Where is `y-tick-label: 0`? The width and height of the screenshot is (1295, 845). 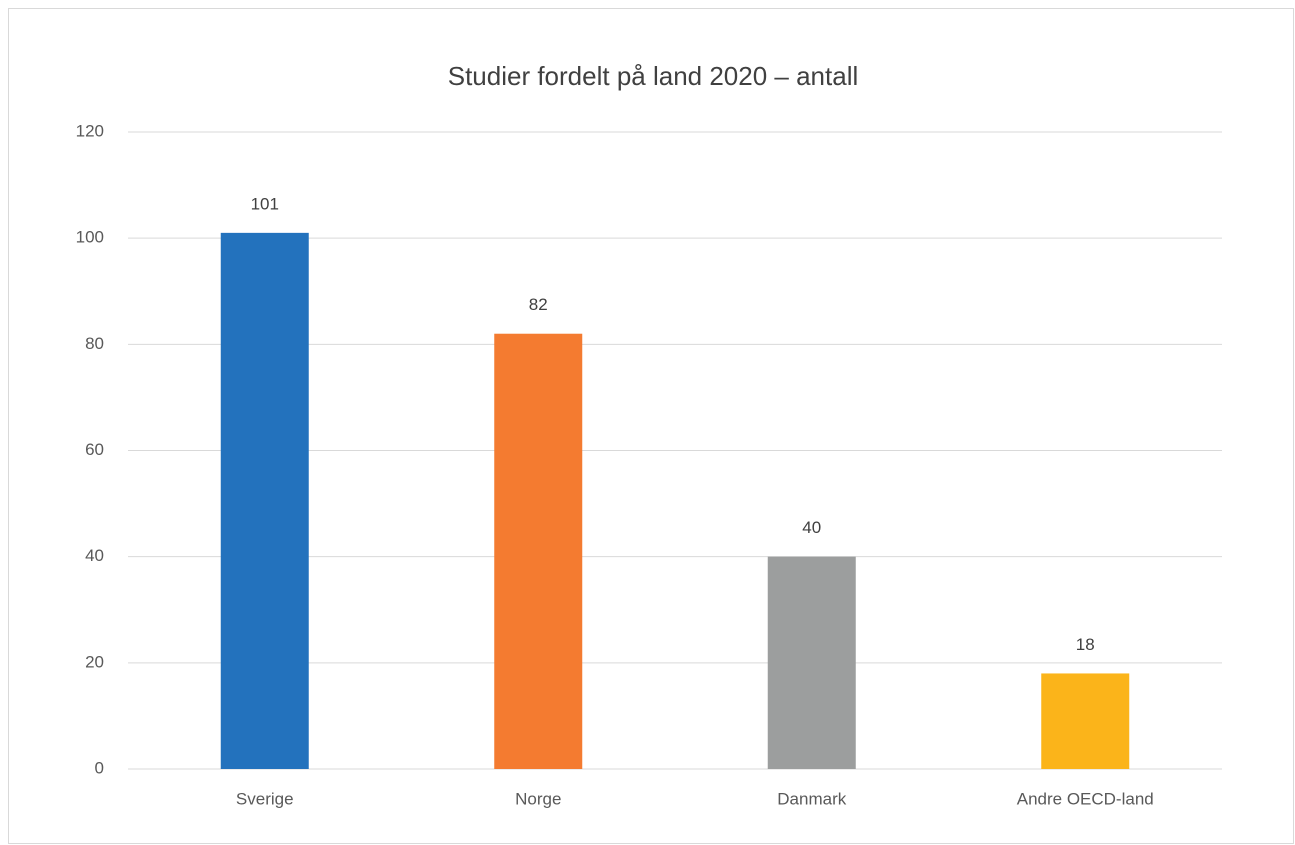
y-tick-label: 0 is located at coordinates (99, 767).